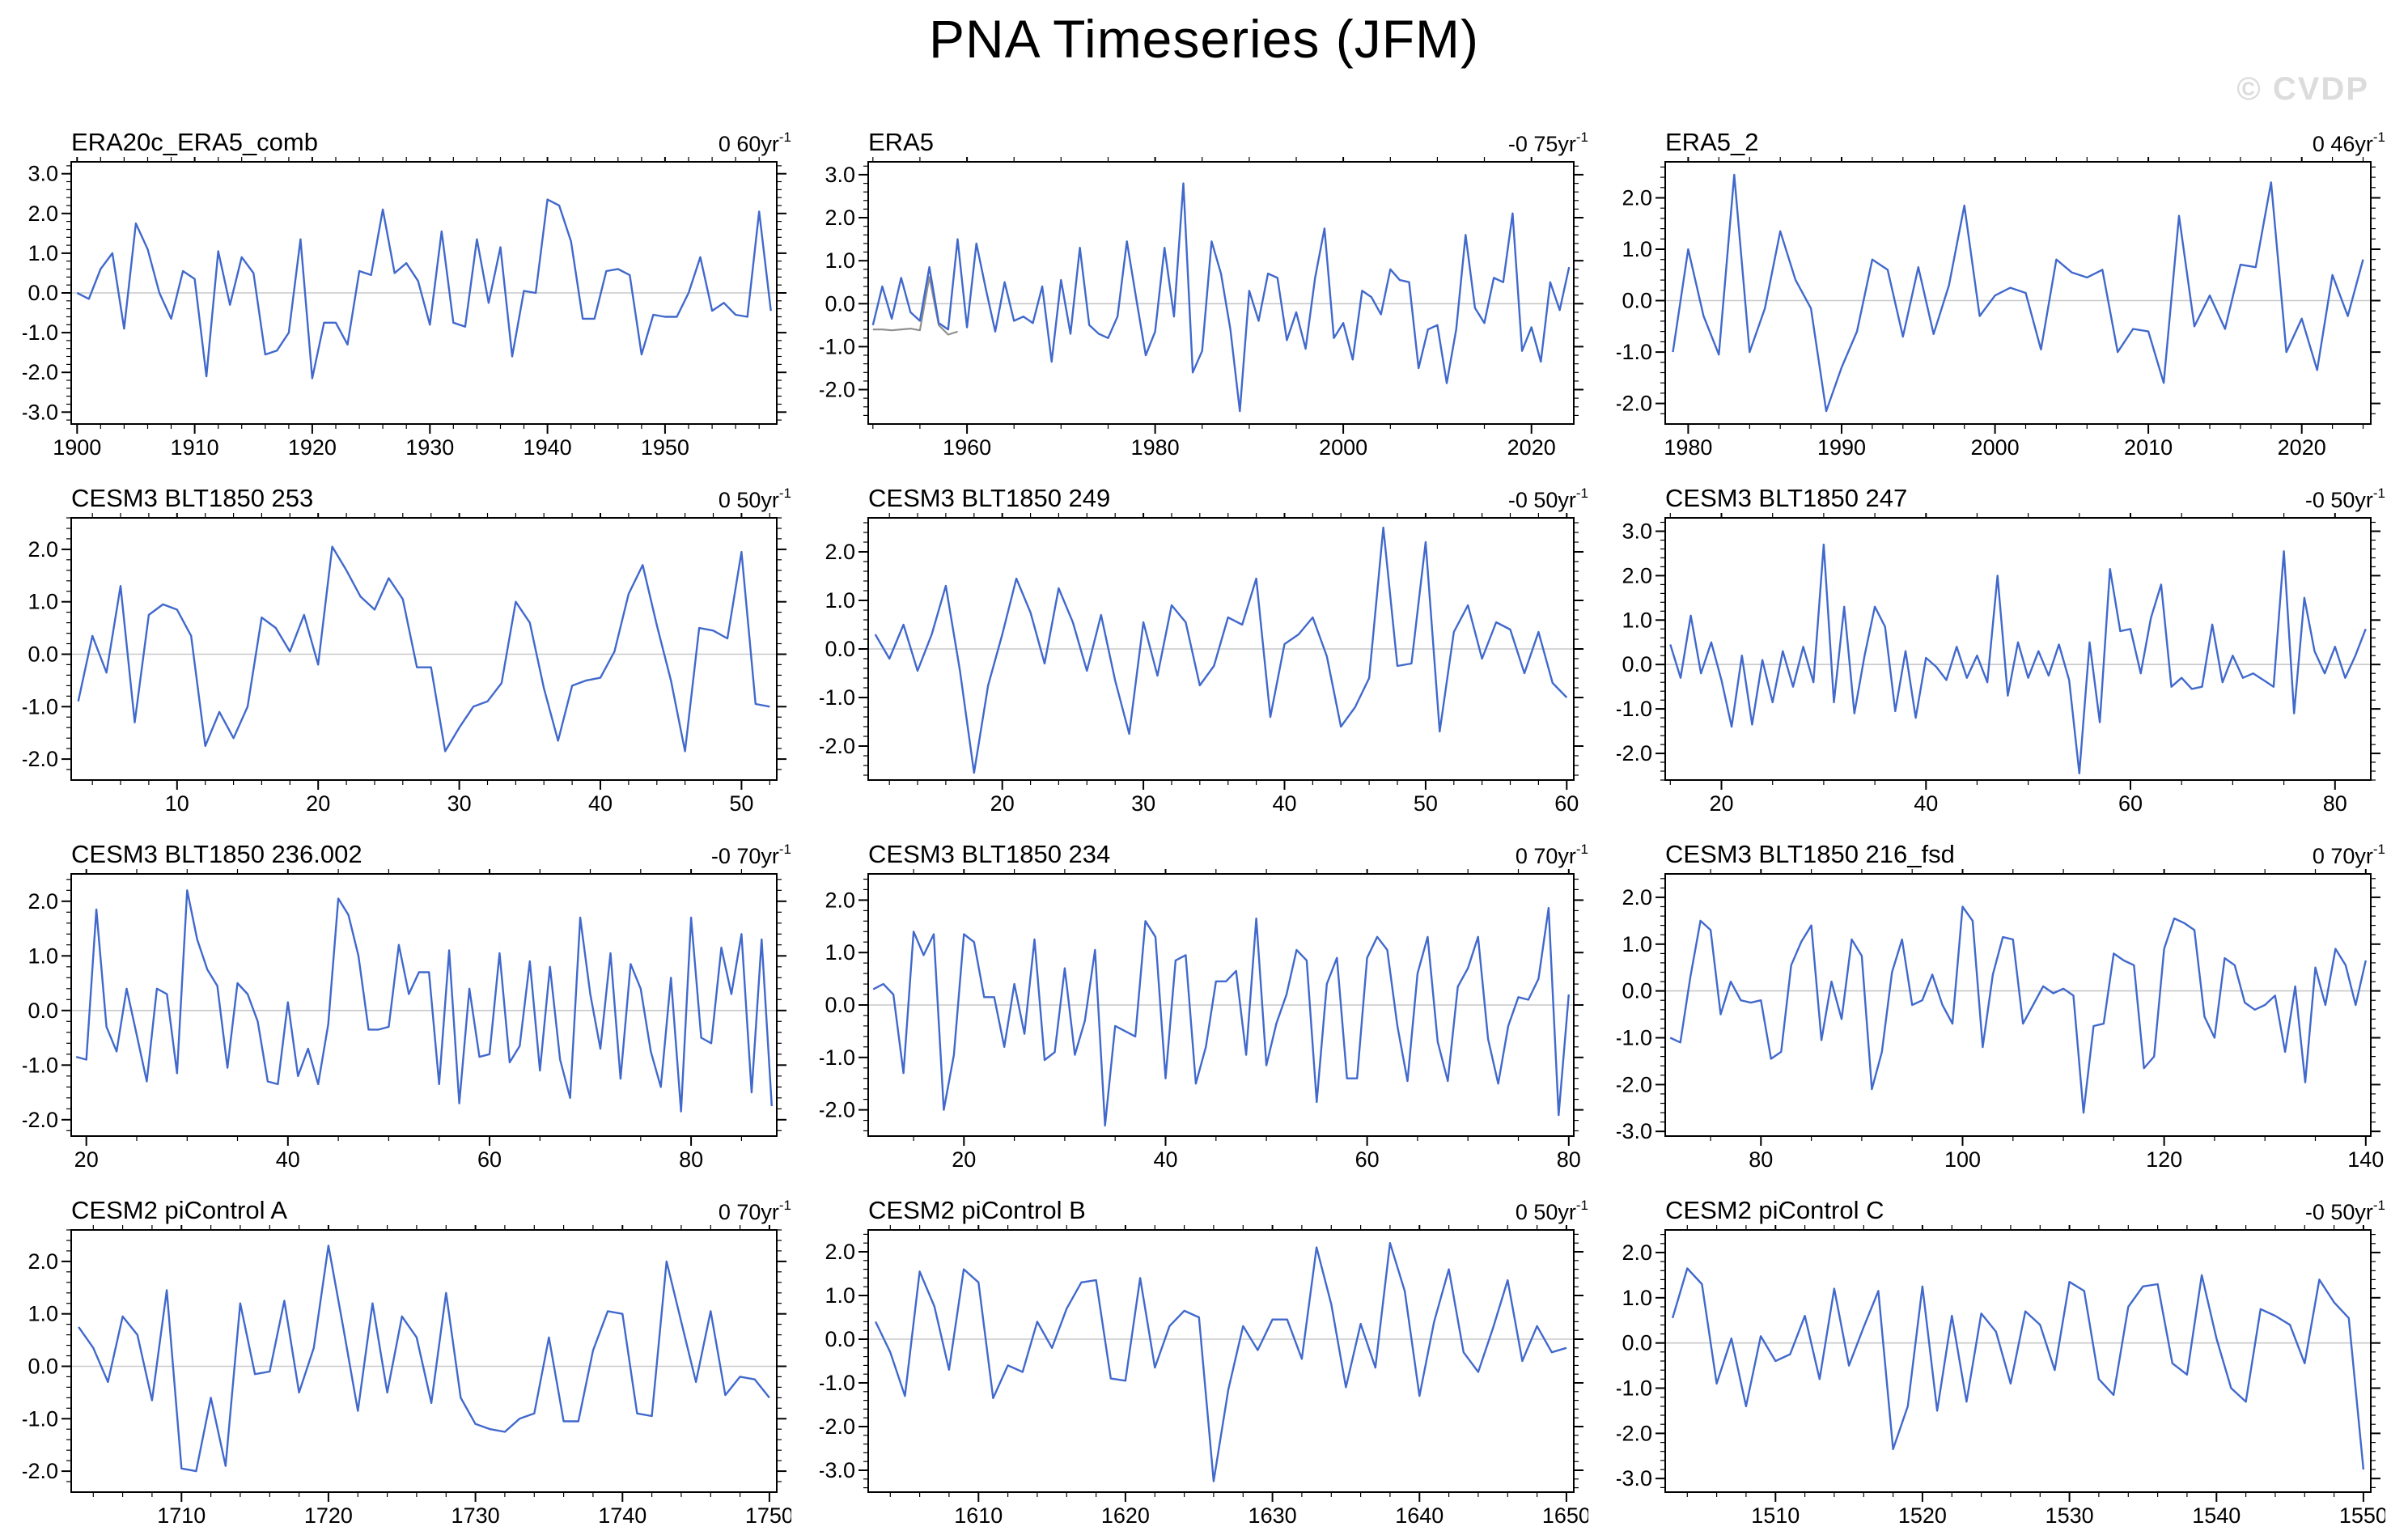 The image size is (2408, 1535). I want to click on panel-trend-value: 0 70yr, so click(1545, 856).